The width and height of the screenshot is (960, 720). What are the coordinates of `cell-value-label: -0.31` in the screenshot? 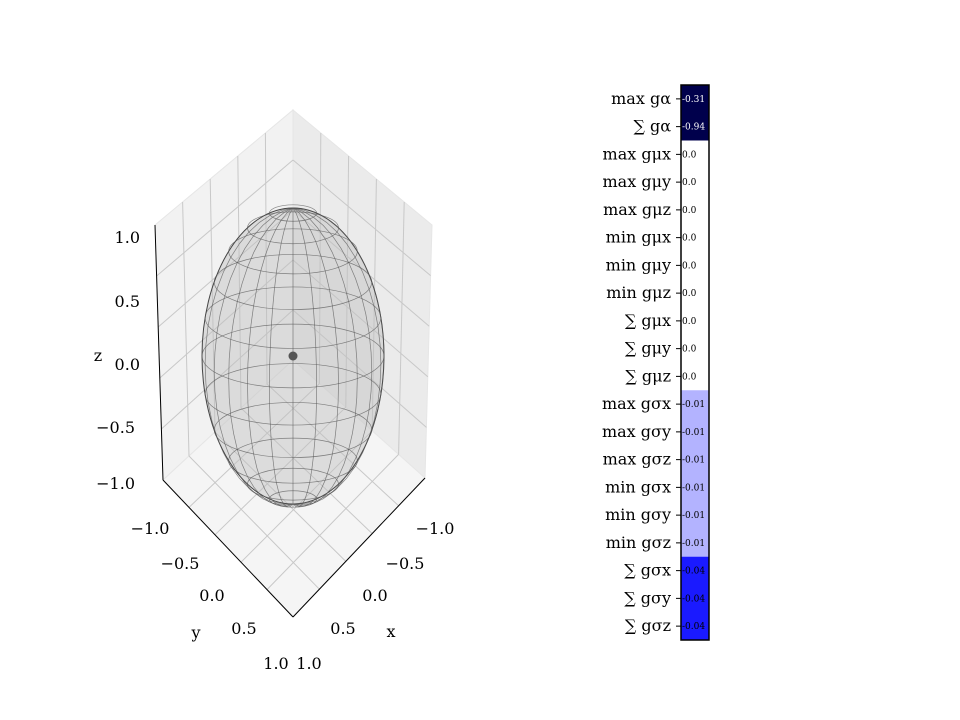 It's located at (693, 100).